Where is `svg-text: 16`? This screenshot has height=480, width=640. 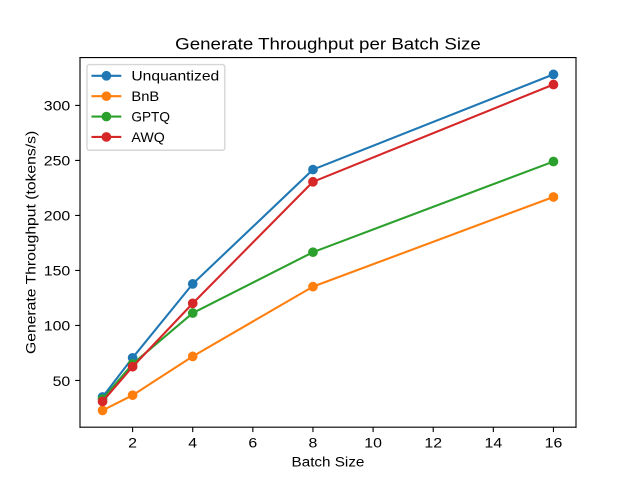
svg-text: 16 is located at coordinates (554, 442).